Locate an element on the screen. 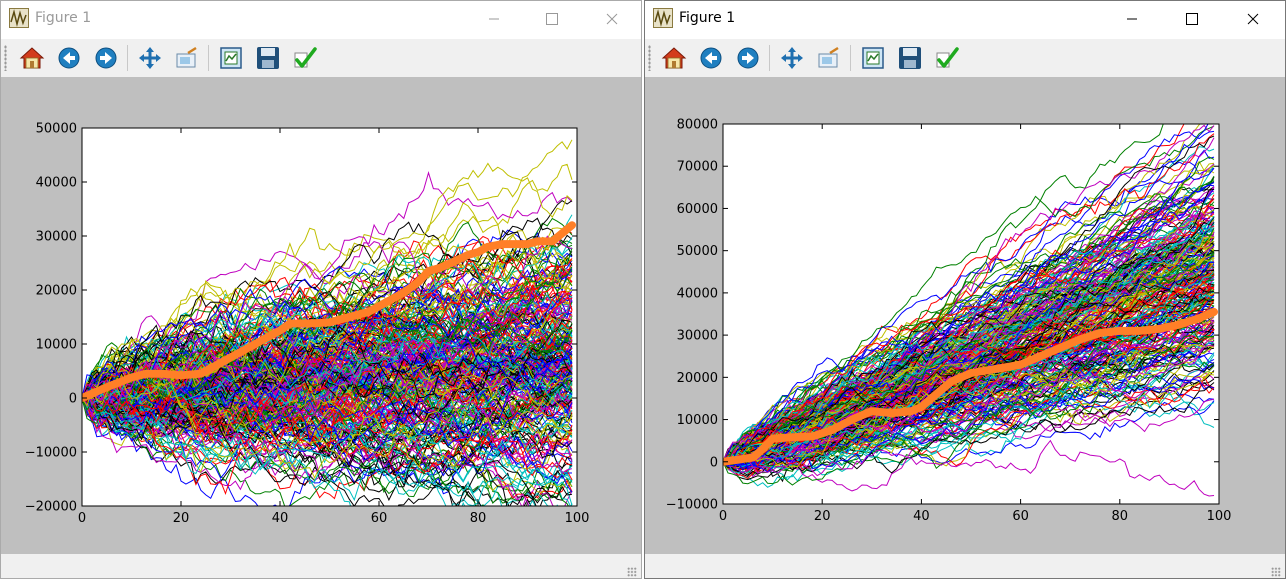 This screenshot has height=579, width=1286. minimize-icon is located at coordinates (1132, 19).